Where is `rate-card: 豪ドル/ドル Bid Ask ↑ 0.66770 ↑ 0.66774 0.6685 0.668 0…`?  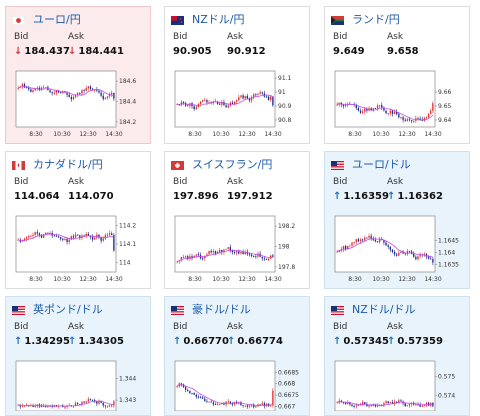 rate-card: 豪ドル/ドル Bid Ask ↑ 0.66770 ↑ 0.66774 0.6685 0.668 0… is located at coordinates (237, 356).